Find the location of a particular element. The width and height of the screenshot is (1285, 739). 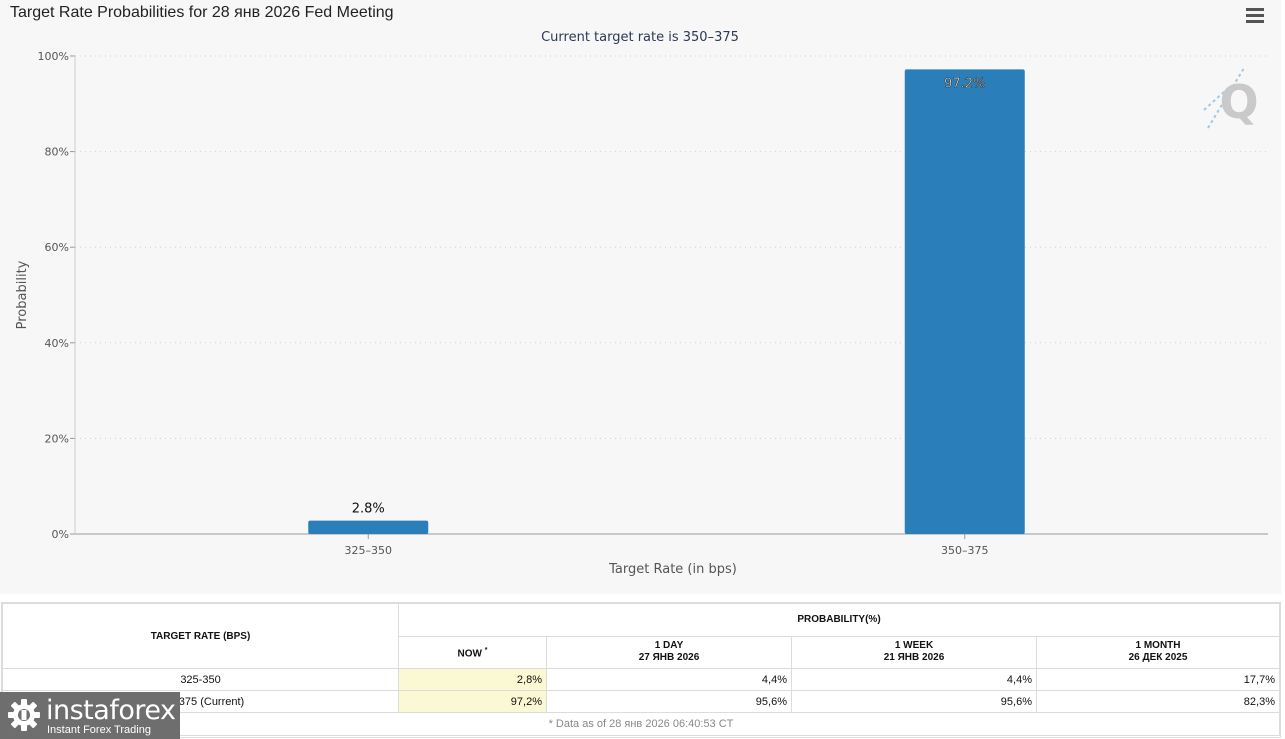

x-axis: 325–350 350–375 is located at coordinates (667, 545).